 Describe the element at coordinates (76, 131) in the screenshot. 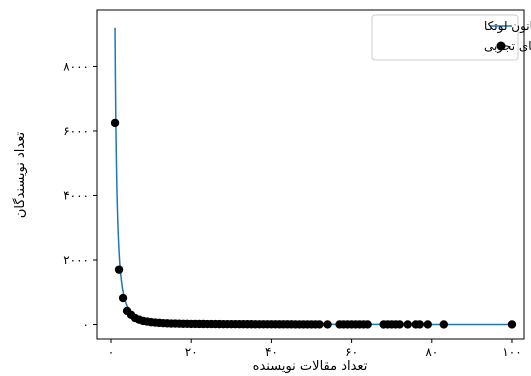

I see `y-tick-label: ۶۰۰۰` at that location.